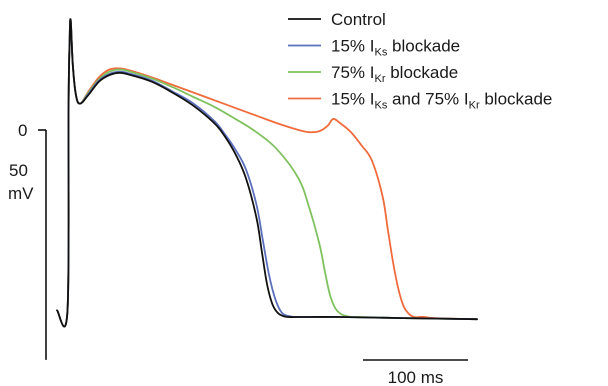  What do you see at coordinates (427, 99) in the screenshot?
I see `legend-both-middle: and 75% I` at bounding box center [427, 99].